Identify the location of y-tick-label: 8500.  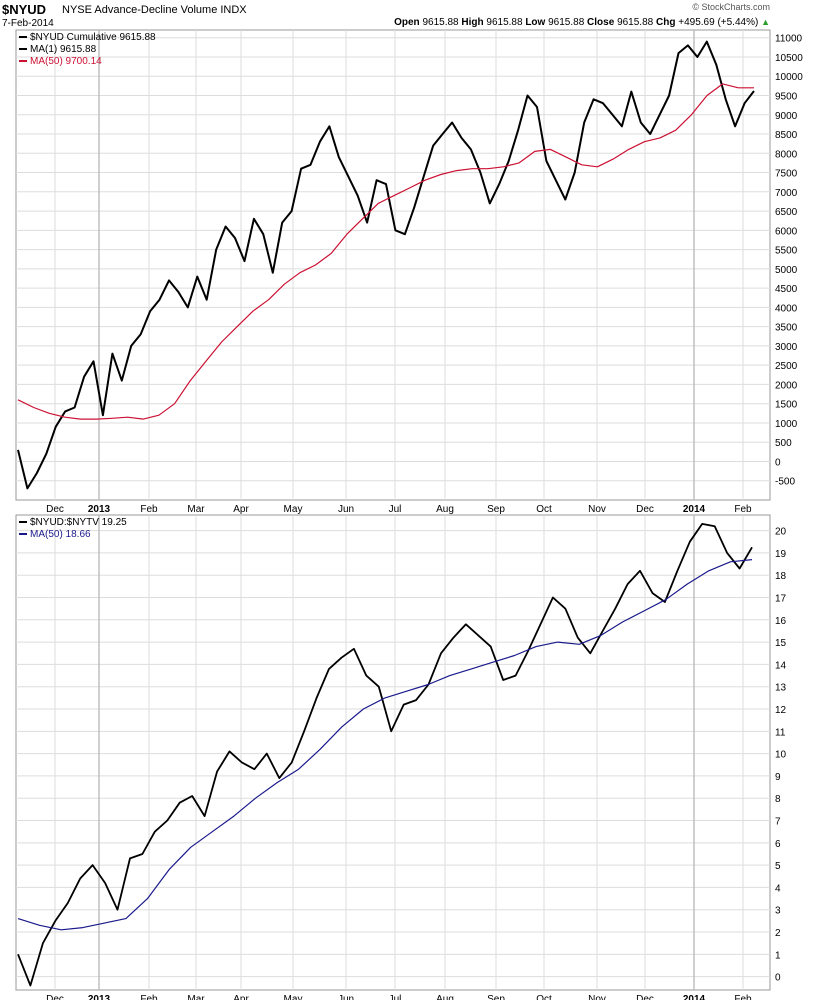
(786, 135).